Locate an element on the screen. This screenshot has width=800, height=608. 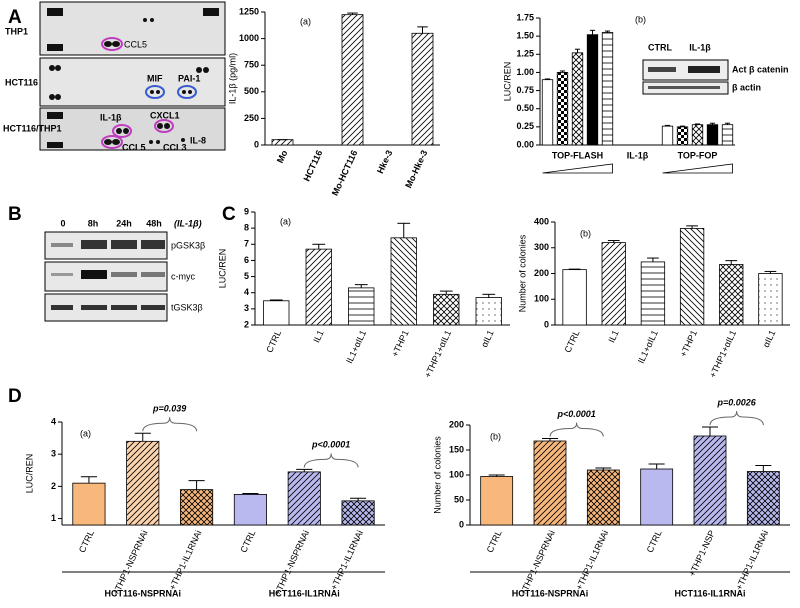
group-label: IL-1β is located at coordinates (638, 155).